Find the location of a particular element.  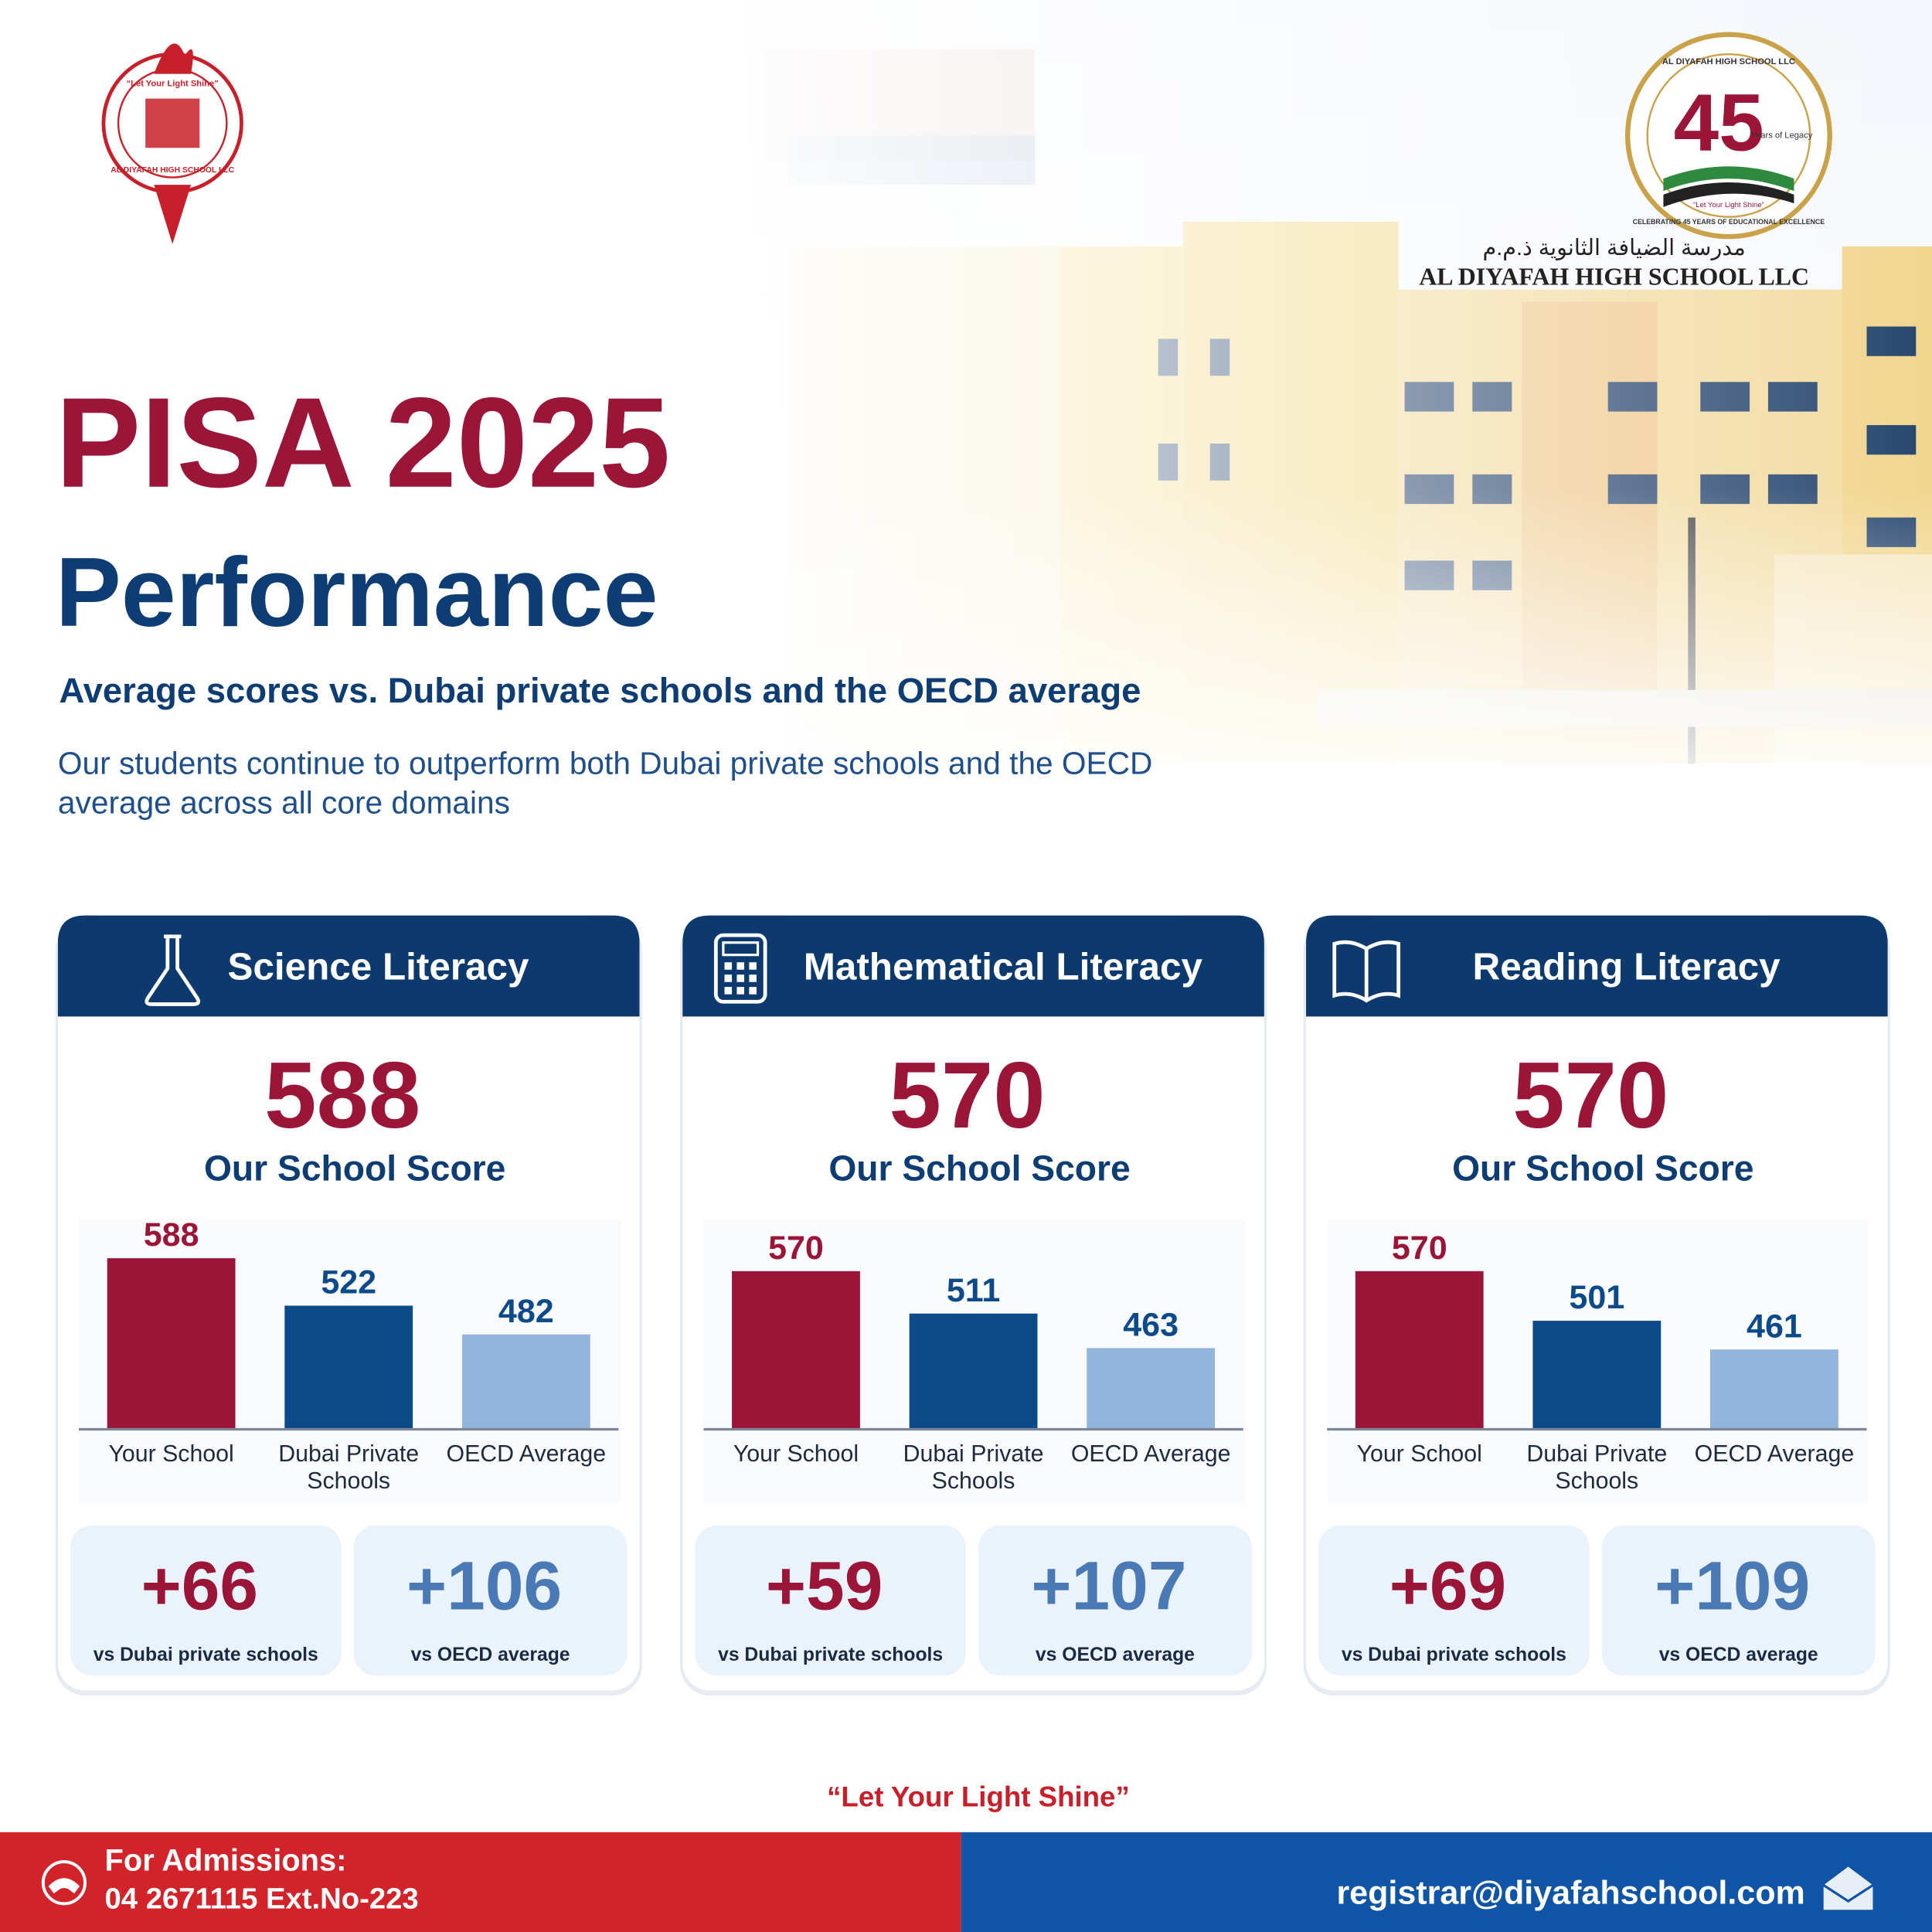

badge-top: AL DIYAFAH HIGH SCHOOL LLC is located at coordinates (1728, 62).